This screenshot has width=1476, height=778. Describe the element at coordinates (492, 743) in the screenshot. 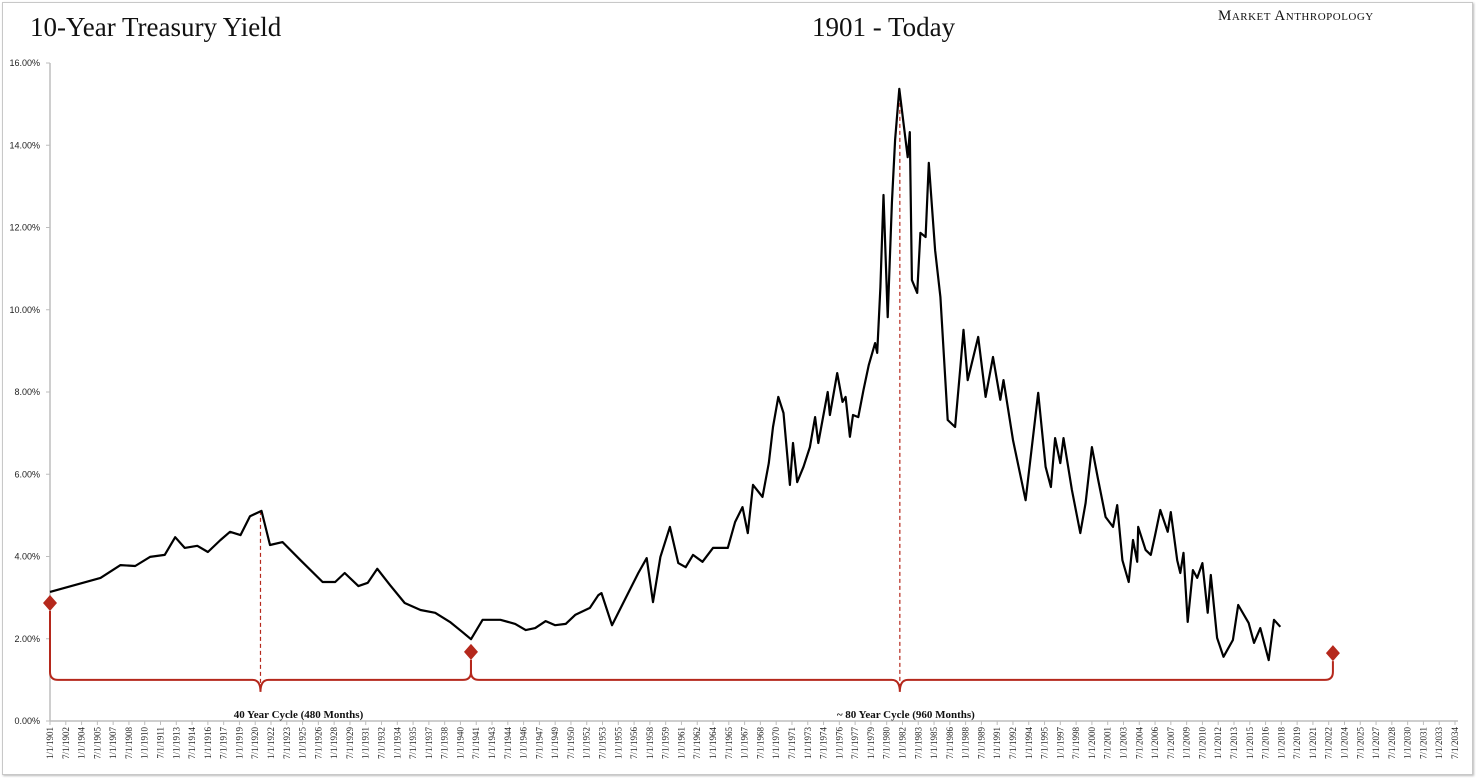

I see `x-tick-label: 1/1/1943` at that location.